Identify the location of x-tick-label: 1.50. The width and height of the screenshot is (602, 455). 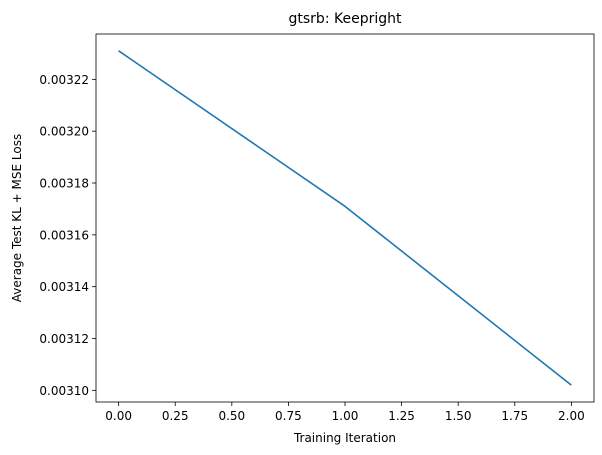
(458, 416).